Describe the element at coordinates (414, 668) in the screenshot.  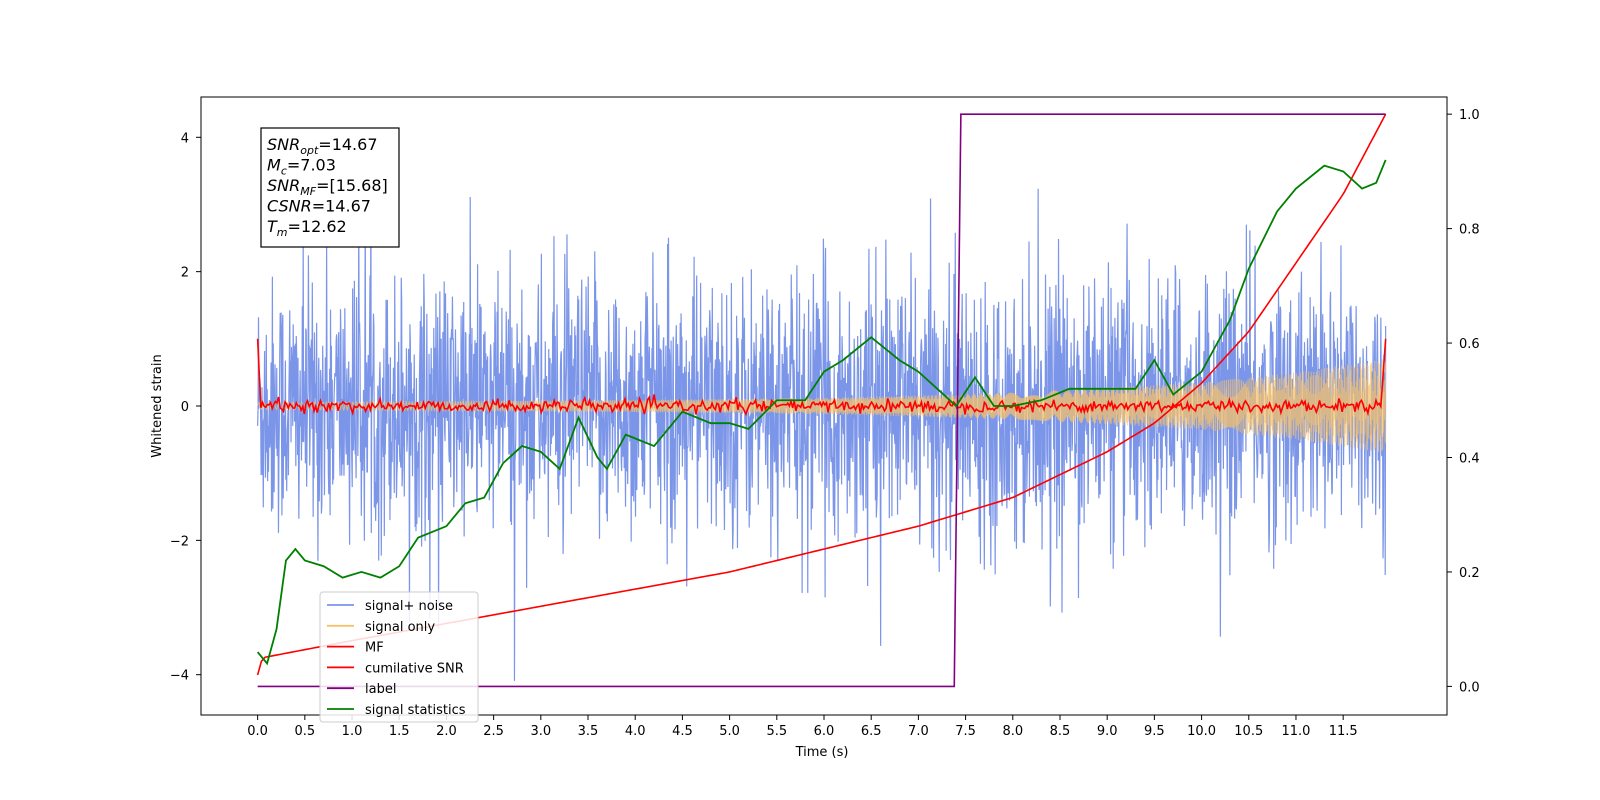
I see `legend-entry: cumilative SNR` at that location.